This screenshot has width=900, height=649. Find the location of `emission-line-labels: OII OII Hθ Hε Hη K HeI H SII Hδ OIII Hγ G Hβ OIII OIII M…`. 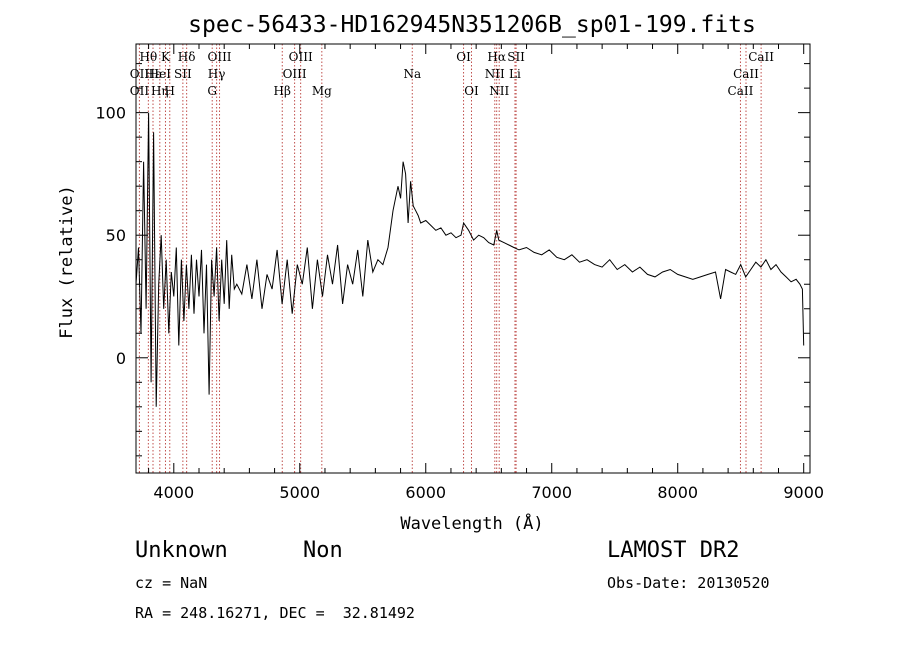

emission-line-labels: OII OII Hθ Hε Hη K HeI H SII Hδ OIII Hγ G Hβ OIII OIII M… is located at coordinates (452, 74).